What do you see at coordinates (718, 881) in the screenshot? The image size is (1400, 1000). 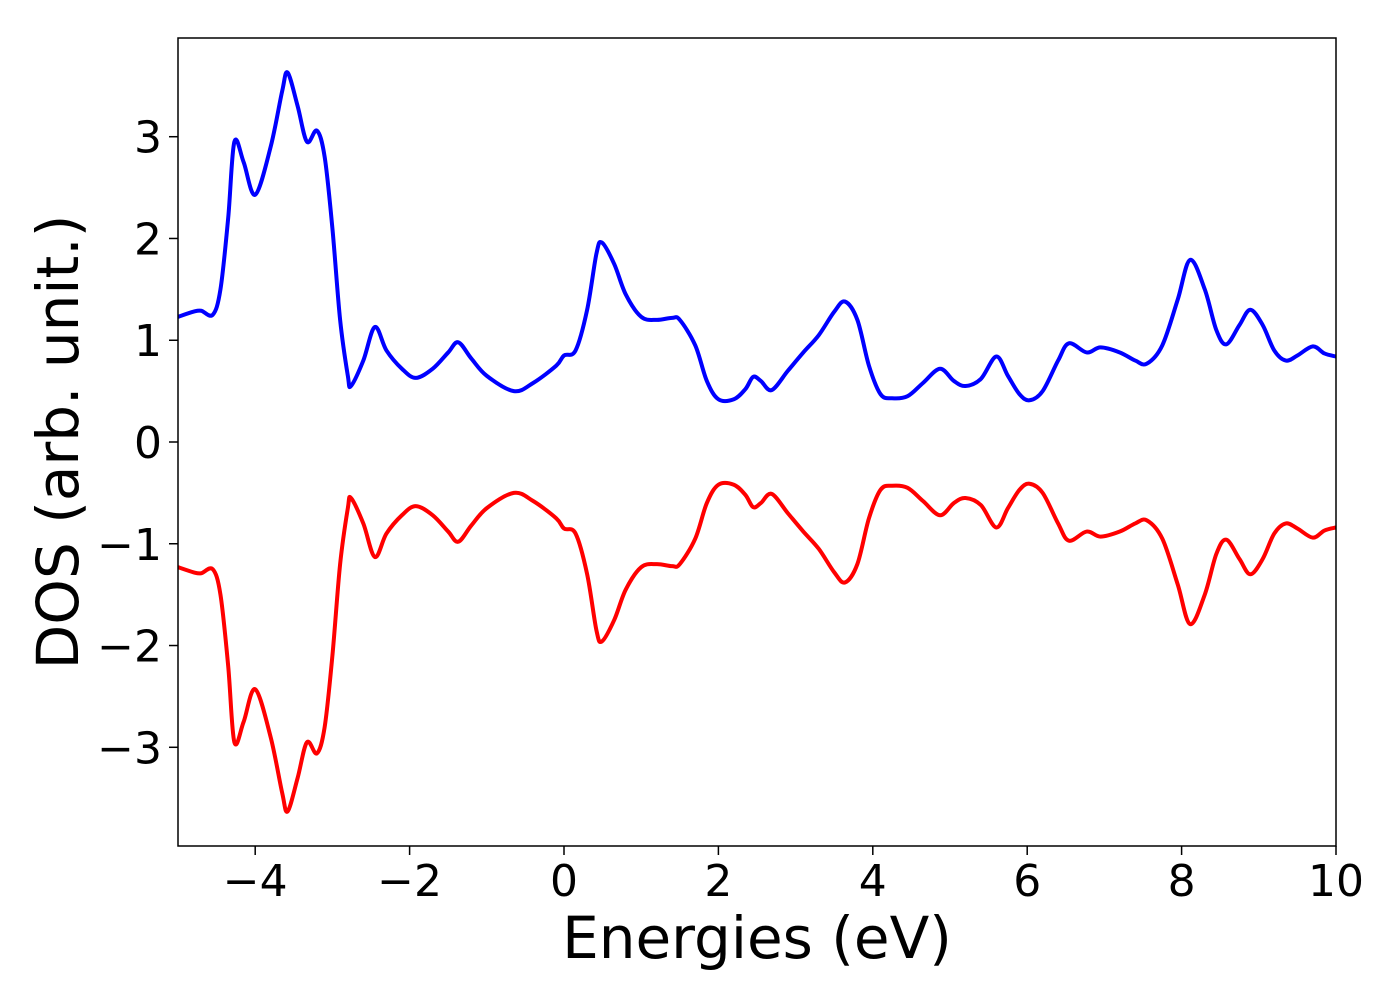 I see `x-tick-label: 2` at bounding box center [718, 881].